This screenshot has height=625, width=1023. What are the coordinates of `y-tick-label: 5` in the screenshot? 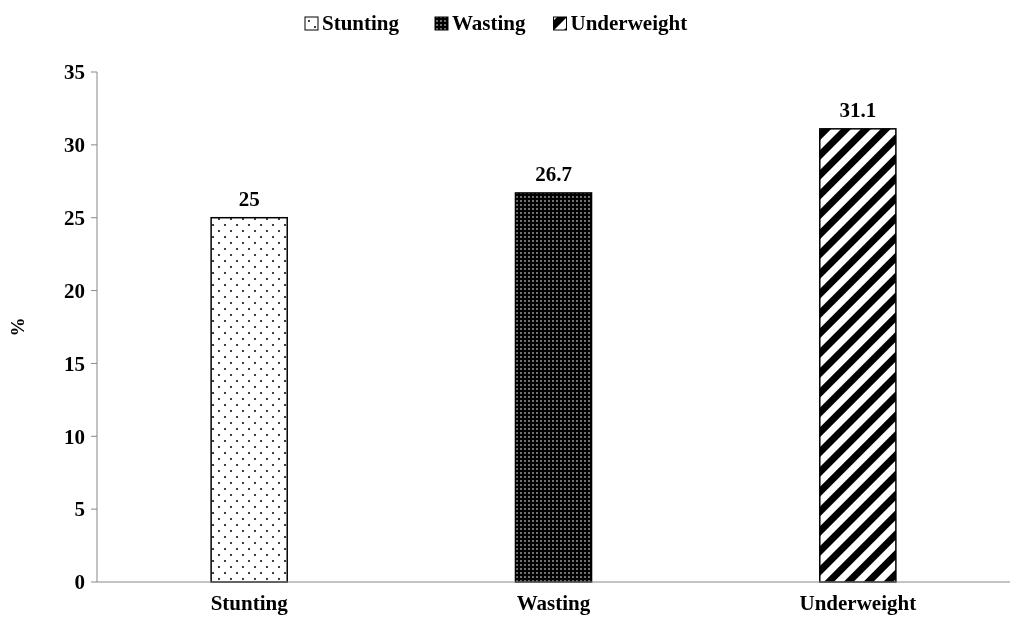 It's located at (79, 509).